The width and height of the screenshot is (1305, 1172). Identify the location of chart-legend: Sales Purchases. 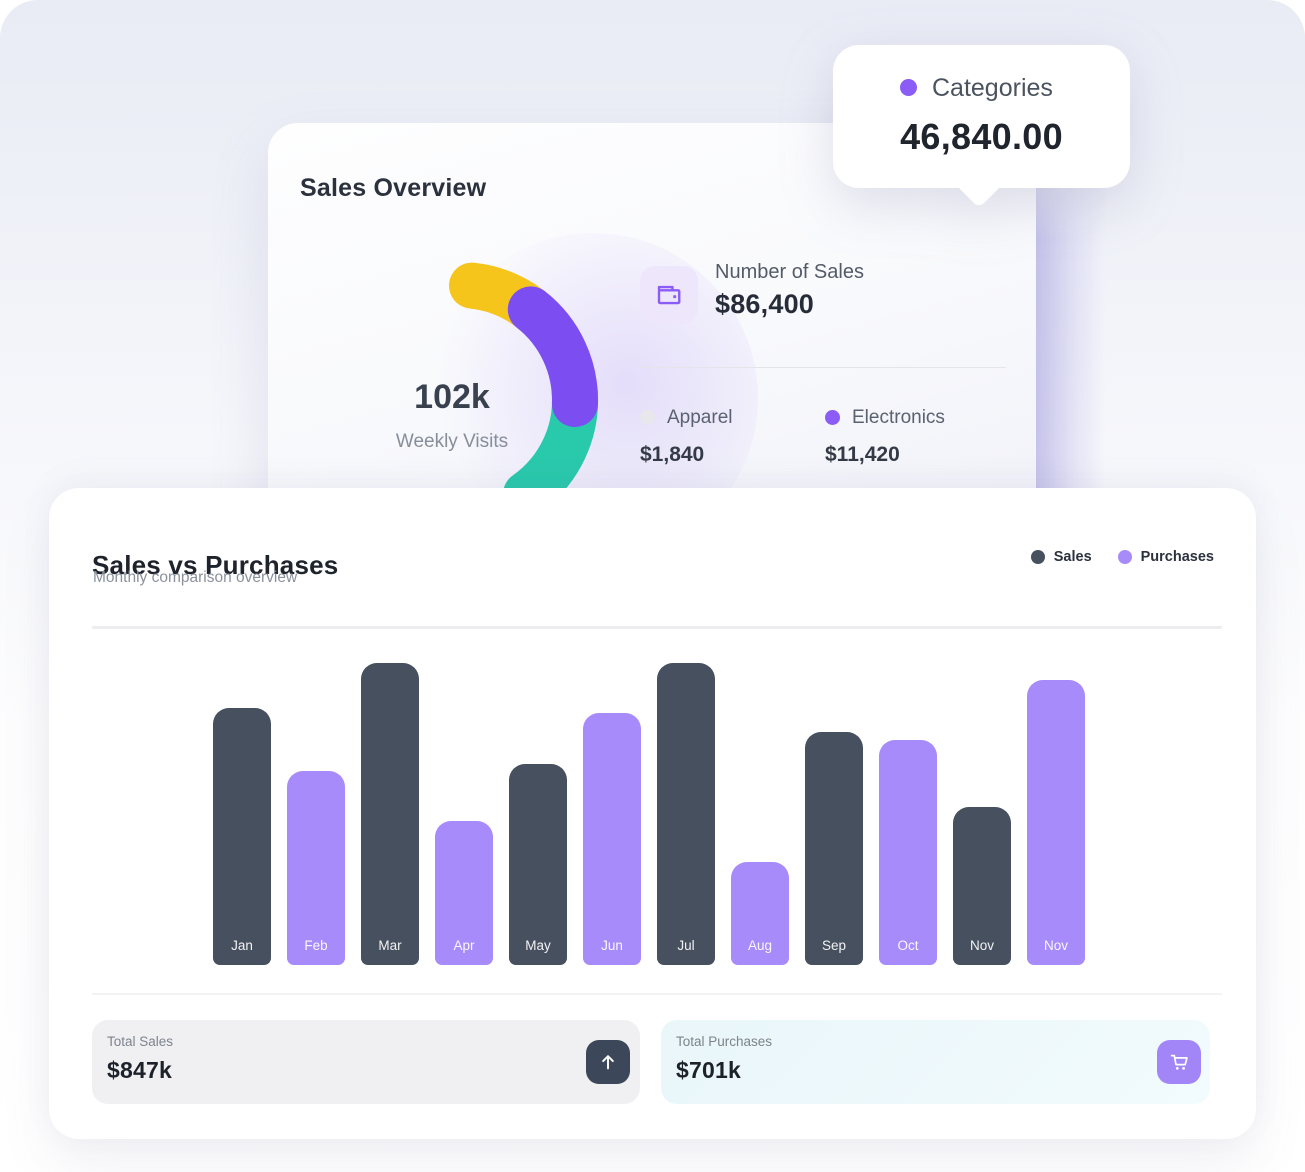
(1122, 557).